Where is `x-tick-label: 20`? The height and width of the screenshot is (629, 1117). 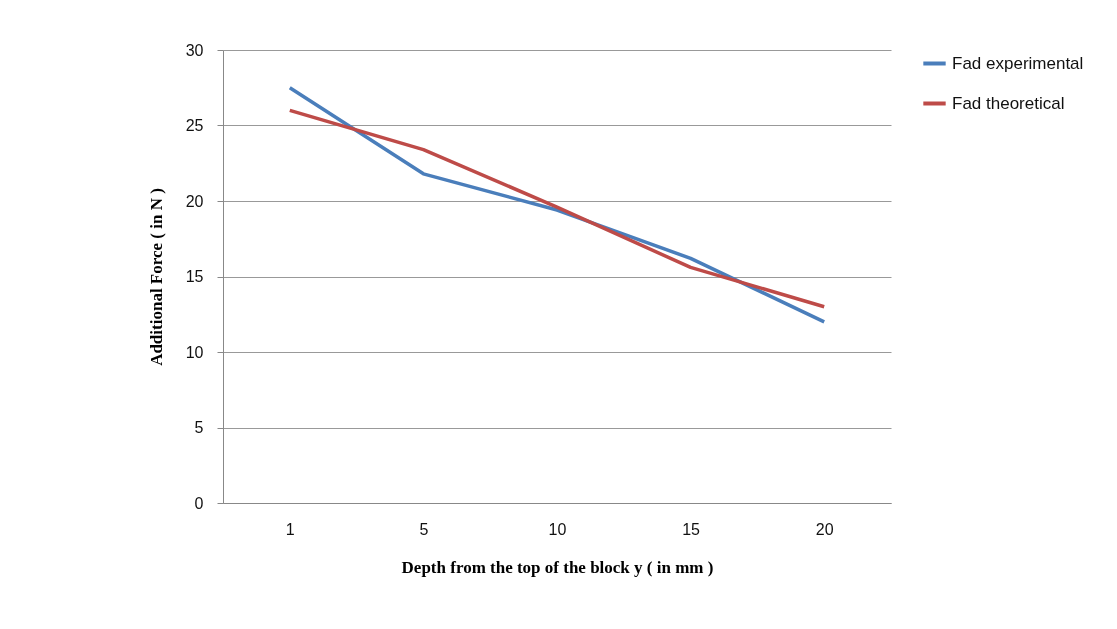
x-tick-label: 20 is located at coordinates (824, 529).